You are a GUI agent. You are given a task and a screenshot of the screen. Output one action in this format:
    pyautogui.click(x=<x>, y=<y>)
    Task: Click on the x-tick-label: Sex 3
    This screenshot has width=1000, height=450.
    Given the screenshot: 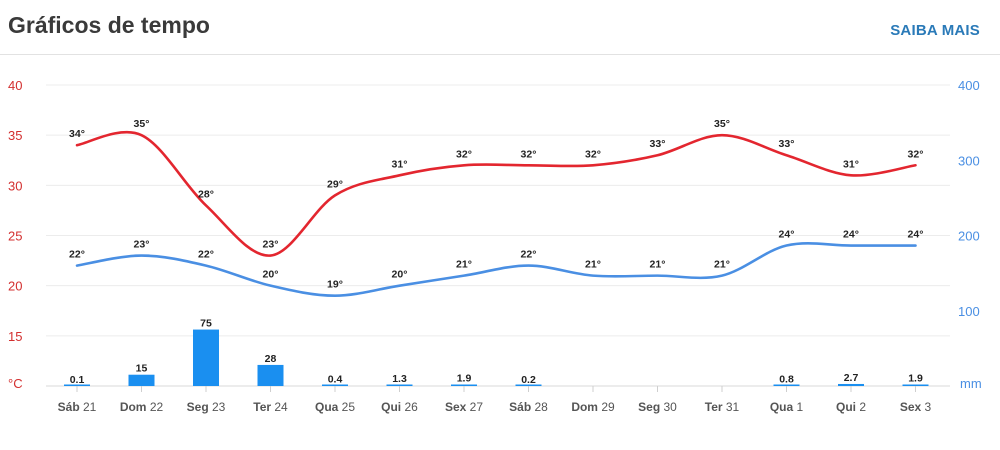 What is the action you would take?
    pyautogui.click(x=916, y=407)
    